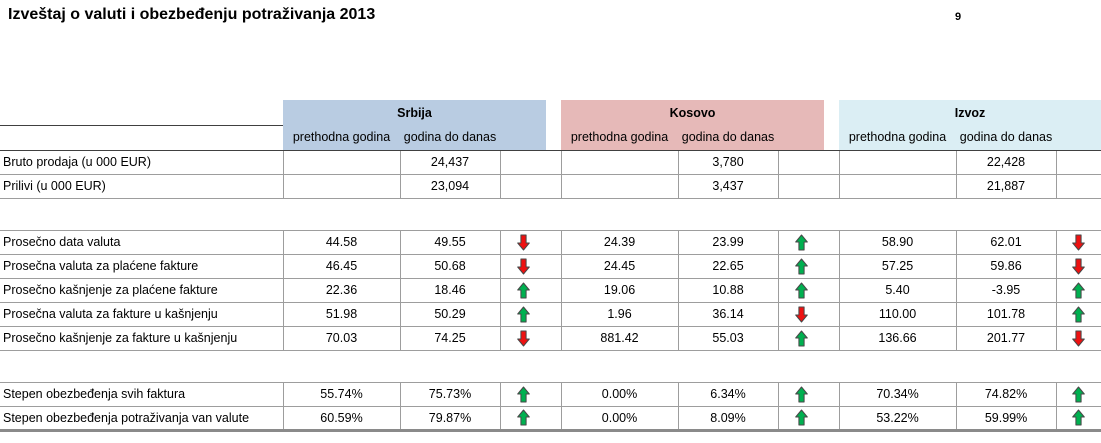 The image size is (1101, 443). I want to click on cell-izvoz-prethodna-godina: 53.22%, so click(897, 419).